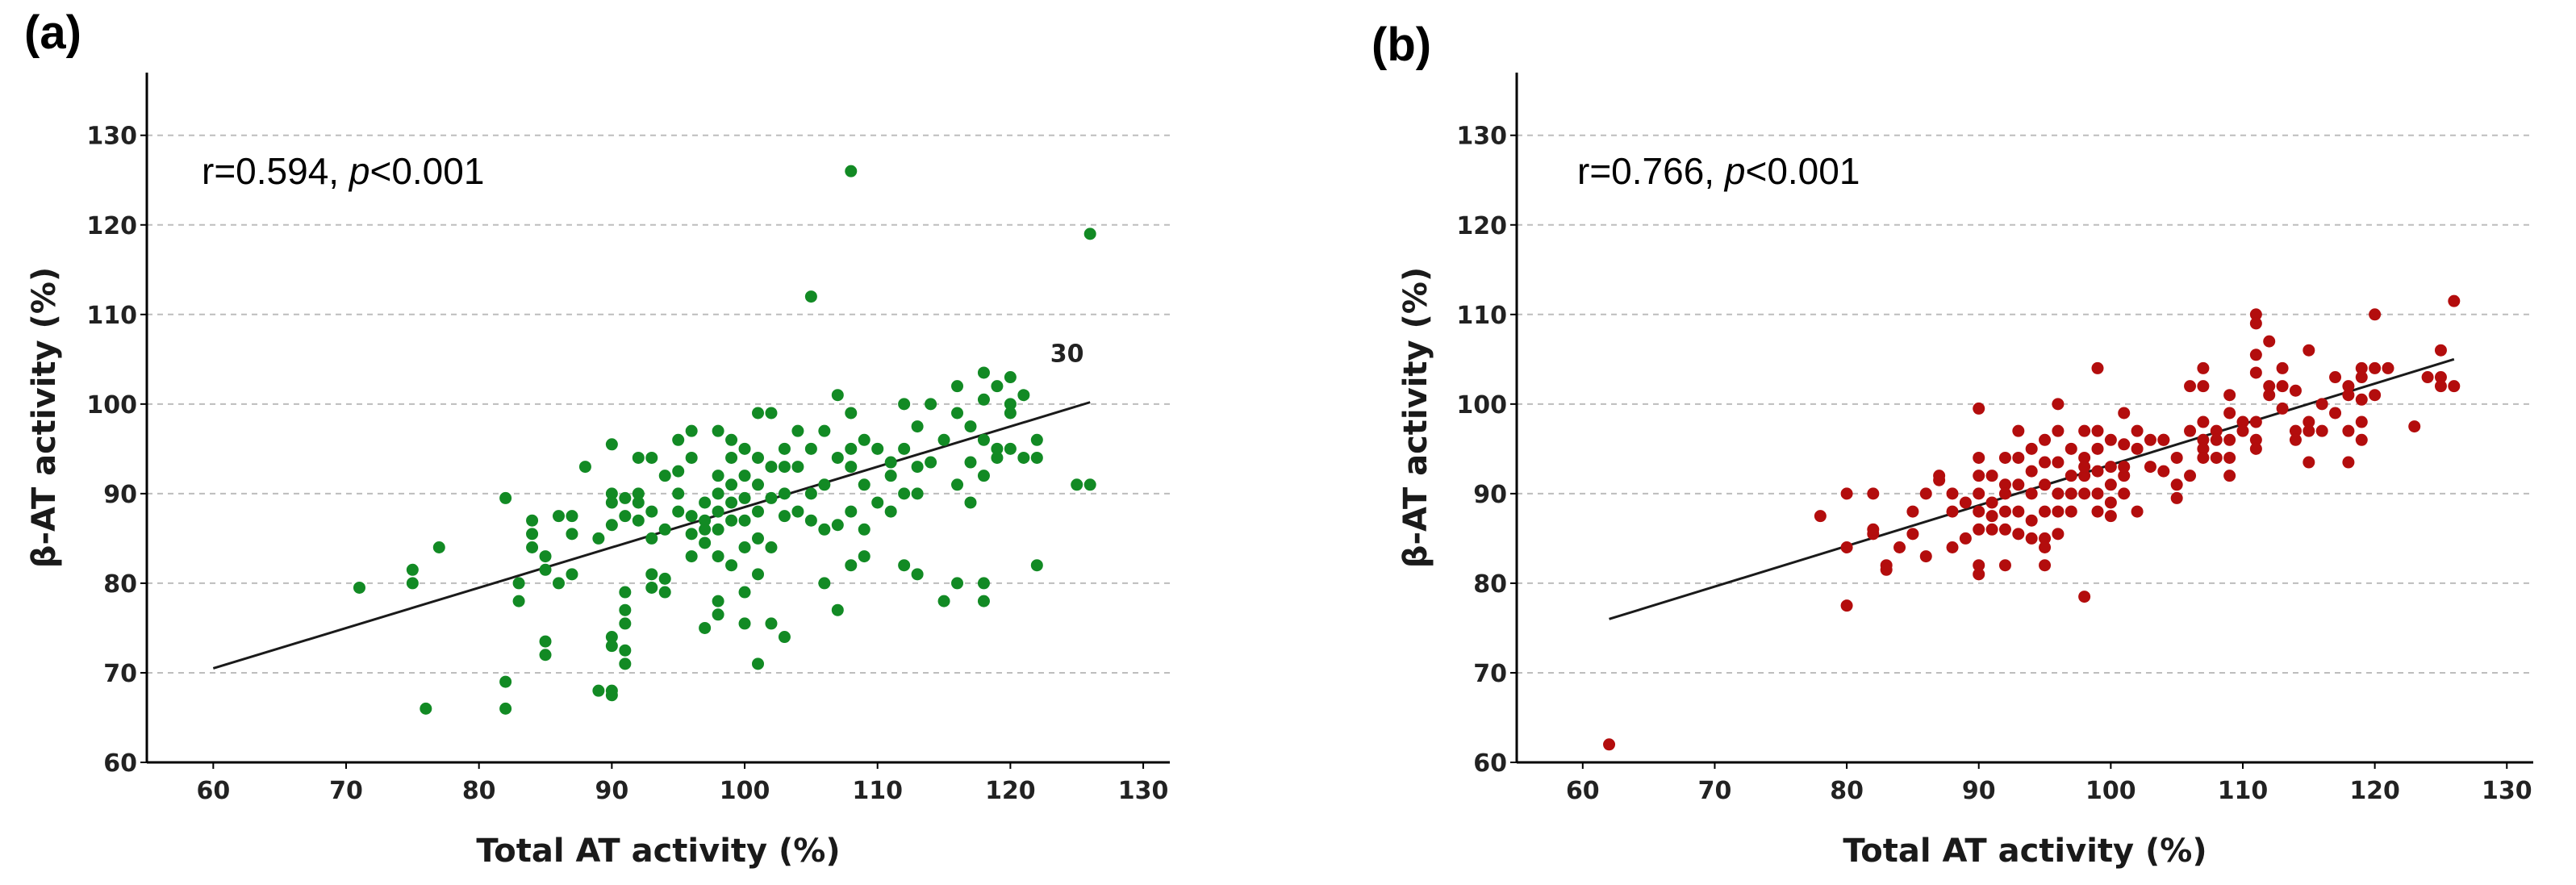  Describe the element at coordinates (2110, 791) in the screenshot. I see `panel-b-x-tick-label-100: 100` at that location.